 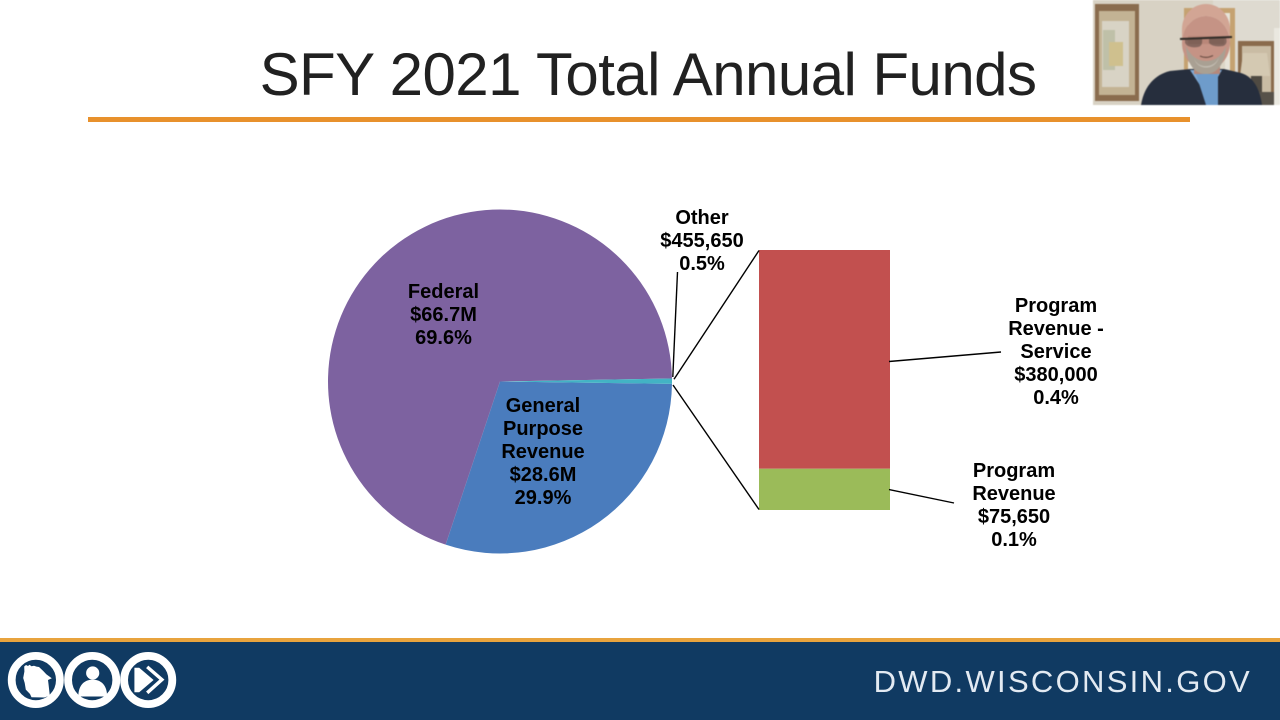 What do you see at coordinates (443, 338) in the screenshot?
I see `svg-text: 69.6%` at bounding box center [443, 338].